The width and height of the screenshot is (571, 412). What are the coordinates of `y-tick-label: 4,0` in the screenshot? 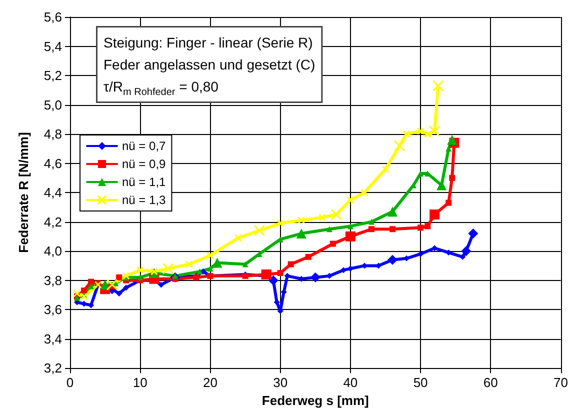 It's located at (53, 251).